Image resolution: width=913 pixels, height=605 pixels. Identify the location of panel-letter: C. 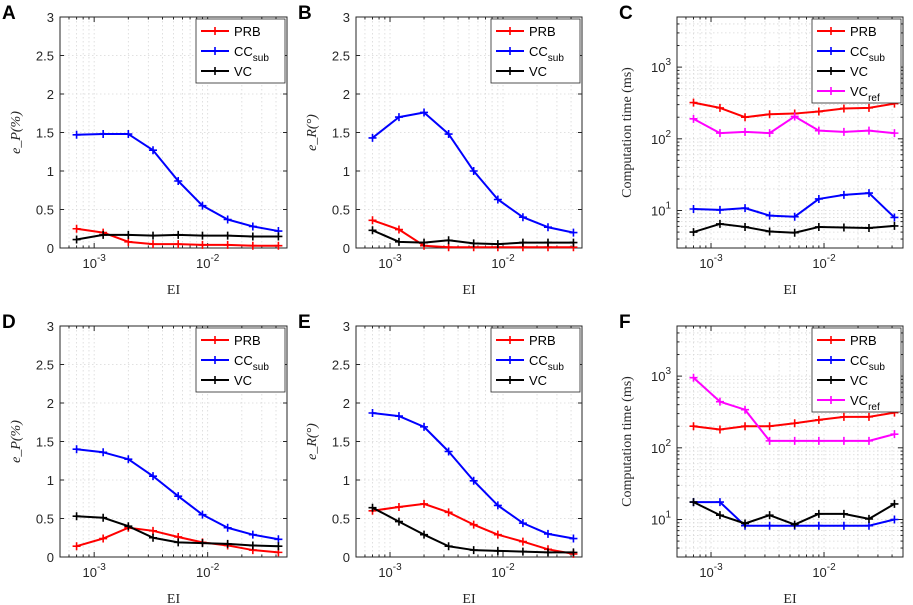
(626, 13).